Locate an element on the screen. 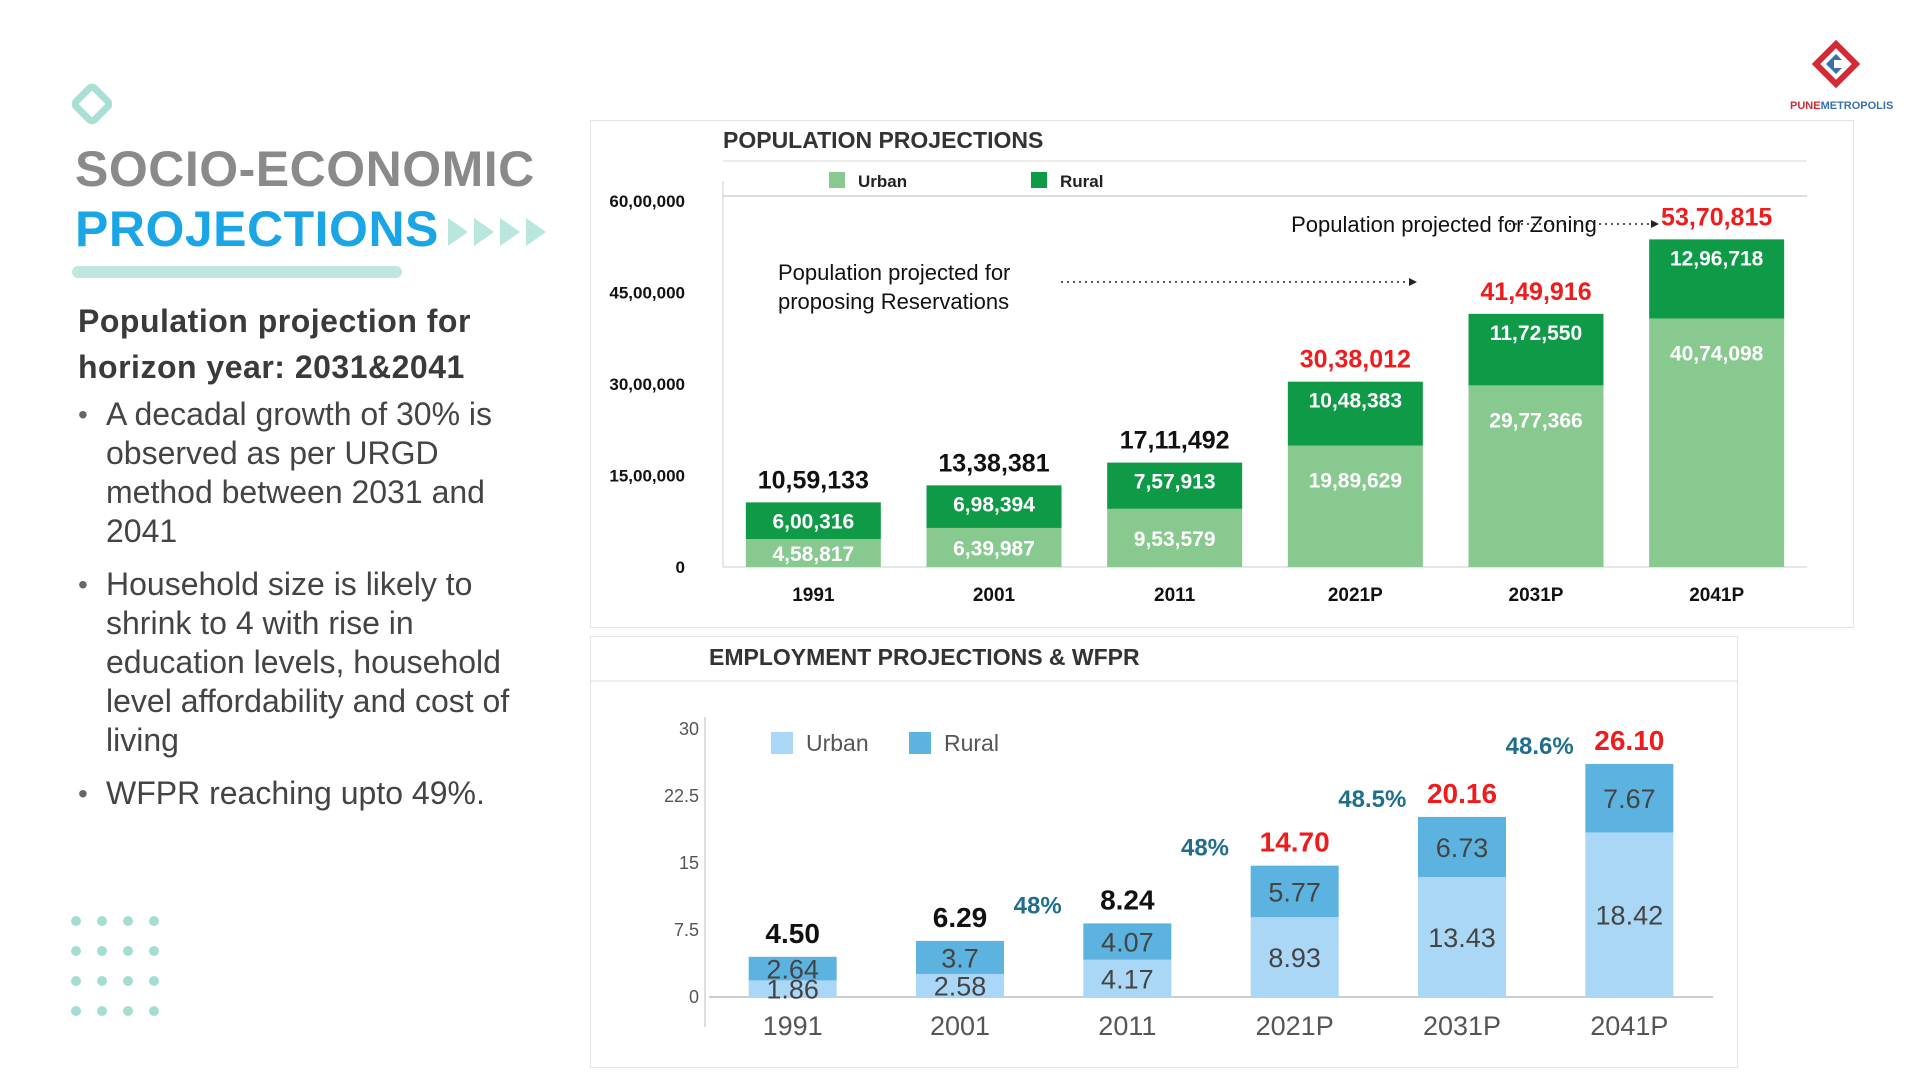 Image resolution: width=1920 pixels, height=1080 pixels. data-label-urban: 9,53,579 is located at coordinates (1175, 539).